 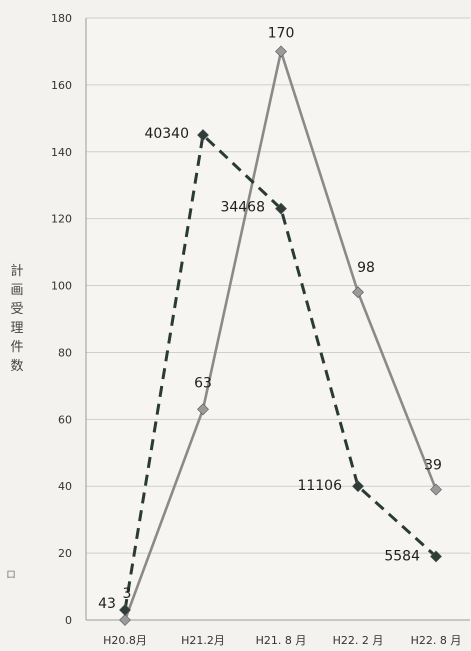 What do you see at coordinates (366, 268) in the screenshot?
I see `series-1-data-label: 98` at bounding box center [366, 268].